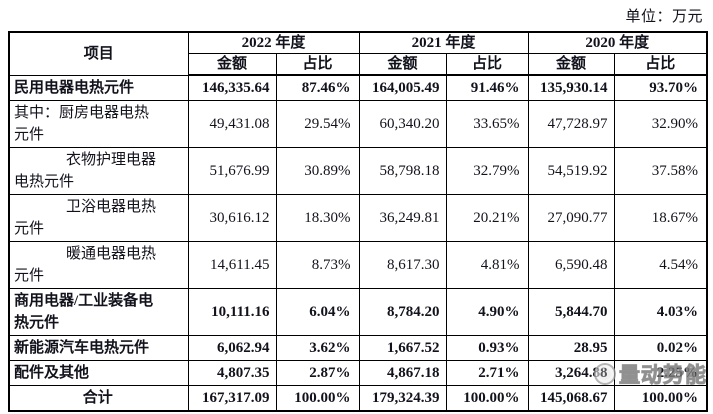  What do you see at coordinates (660, 87) in the screenshot?
I see `cell-ratio: 93.70%` at bounding box center [660, 87].